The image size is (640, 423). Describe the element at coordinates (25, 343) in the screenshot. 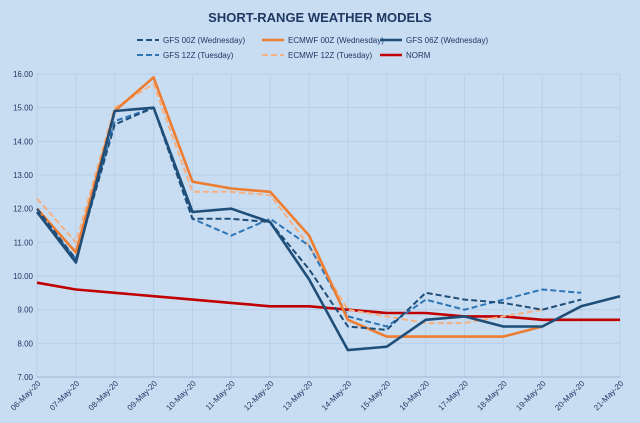

I see `y-tick-label: 8.00` at that location.